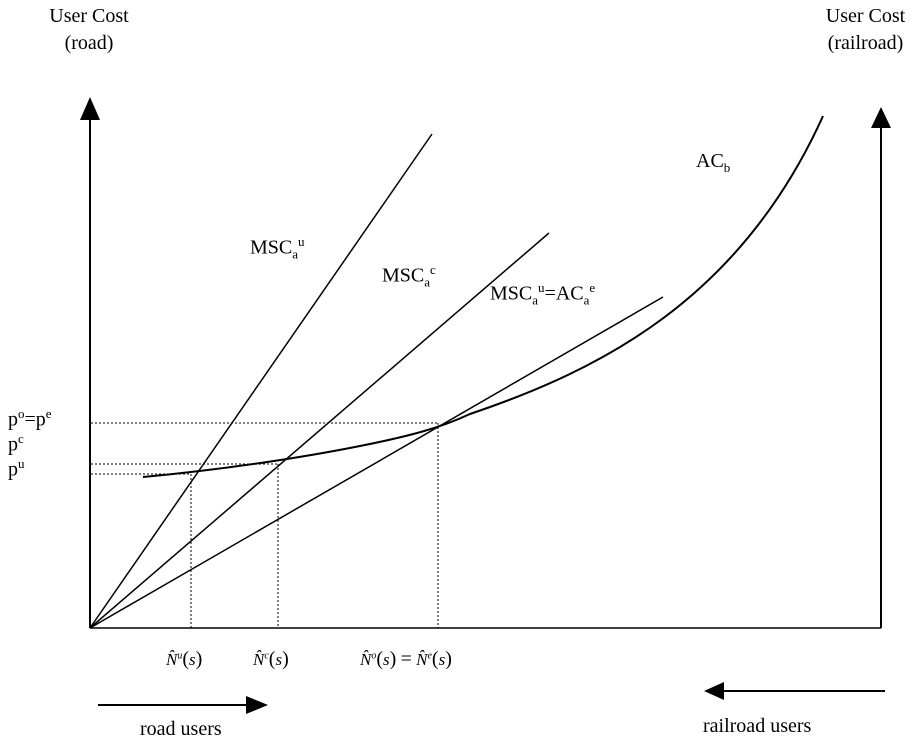 The width and height of the screenshot is (923, 748). What do you see at coordinates (713, 162) in the screenshot?
I see `ac-b-label: ACb` at bounding box center [713, 162].